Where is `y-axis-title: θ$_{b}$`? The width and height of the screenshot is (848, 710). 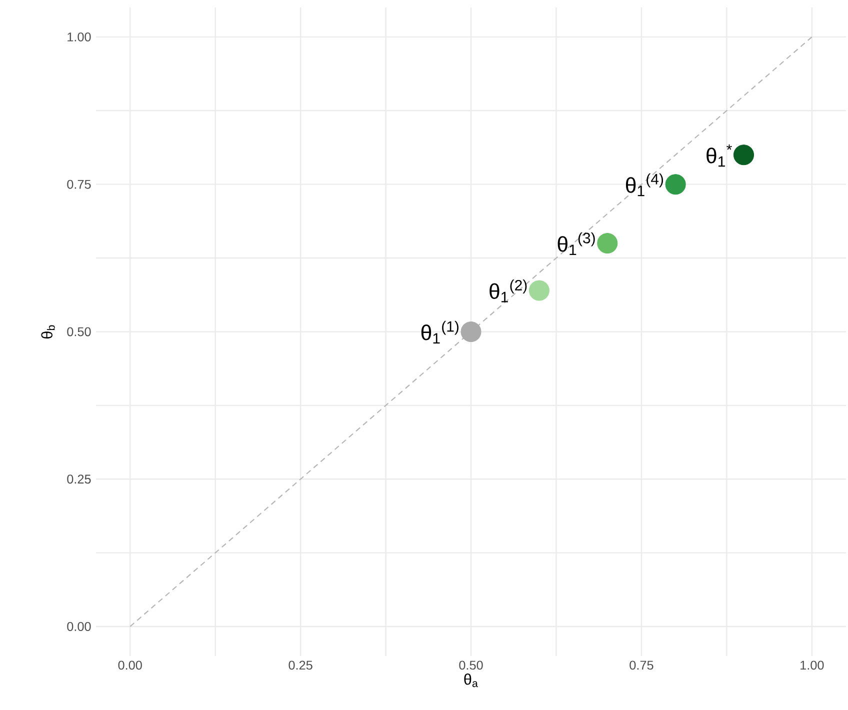
y-axis-title: θ$_{b}$ is located at coordinates (48, 332).